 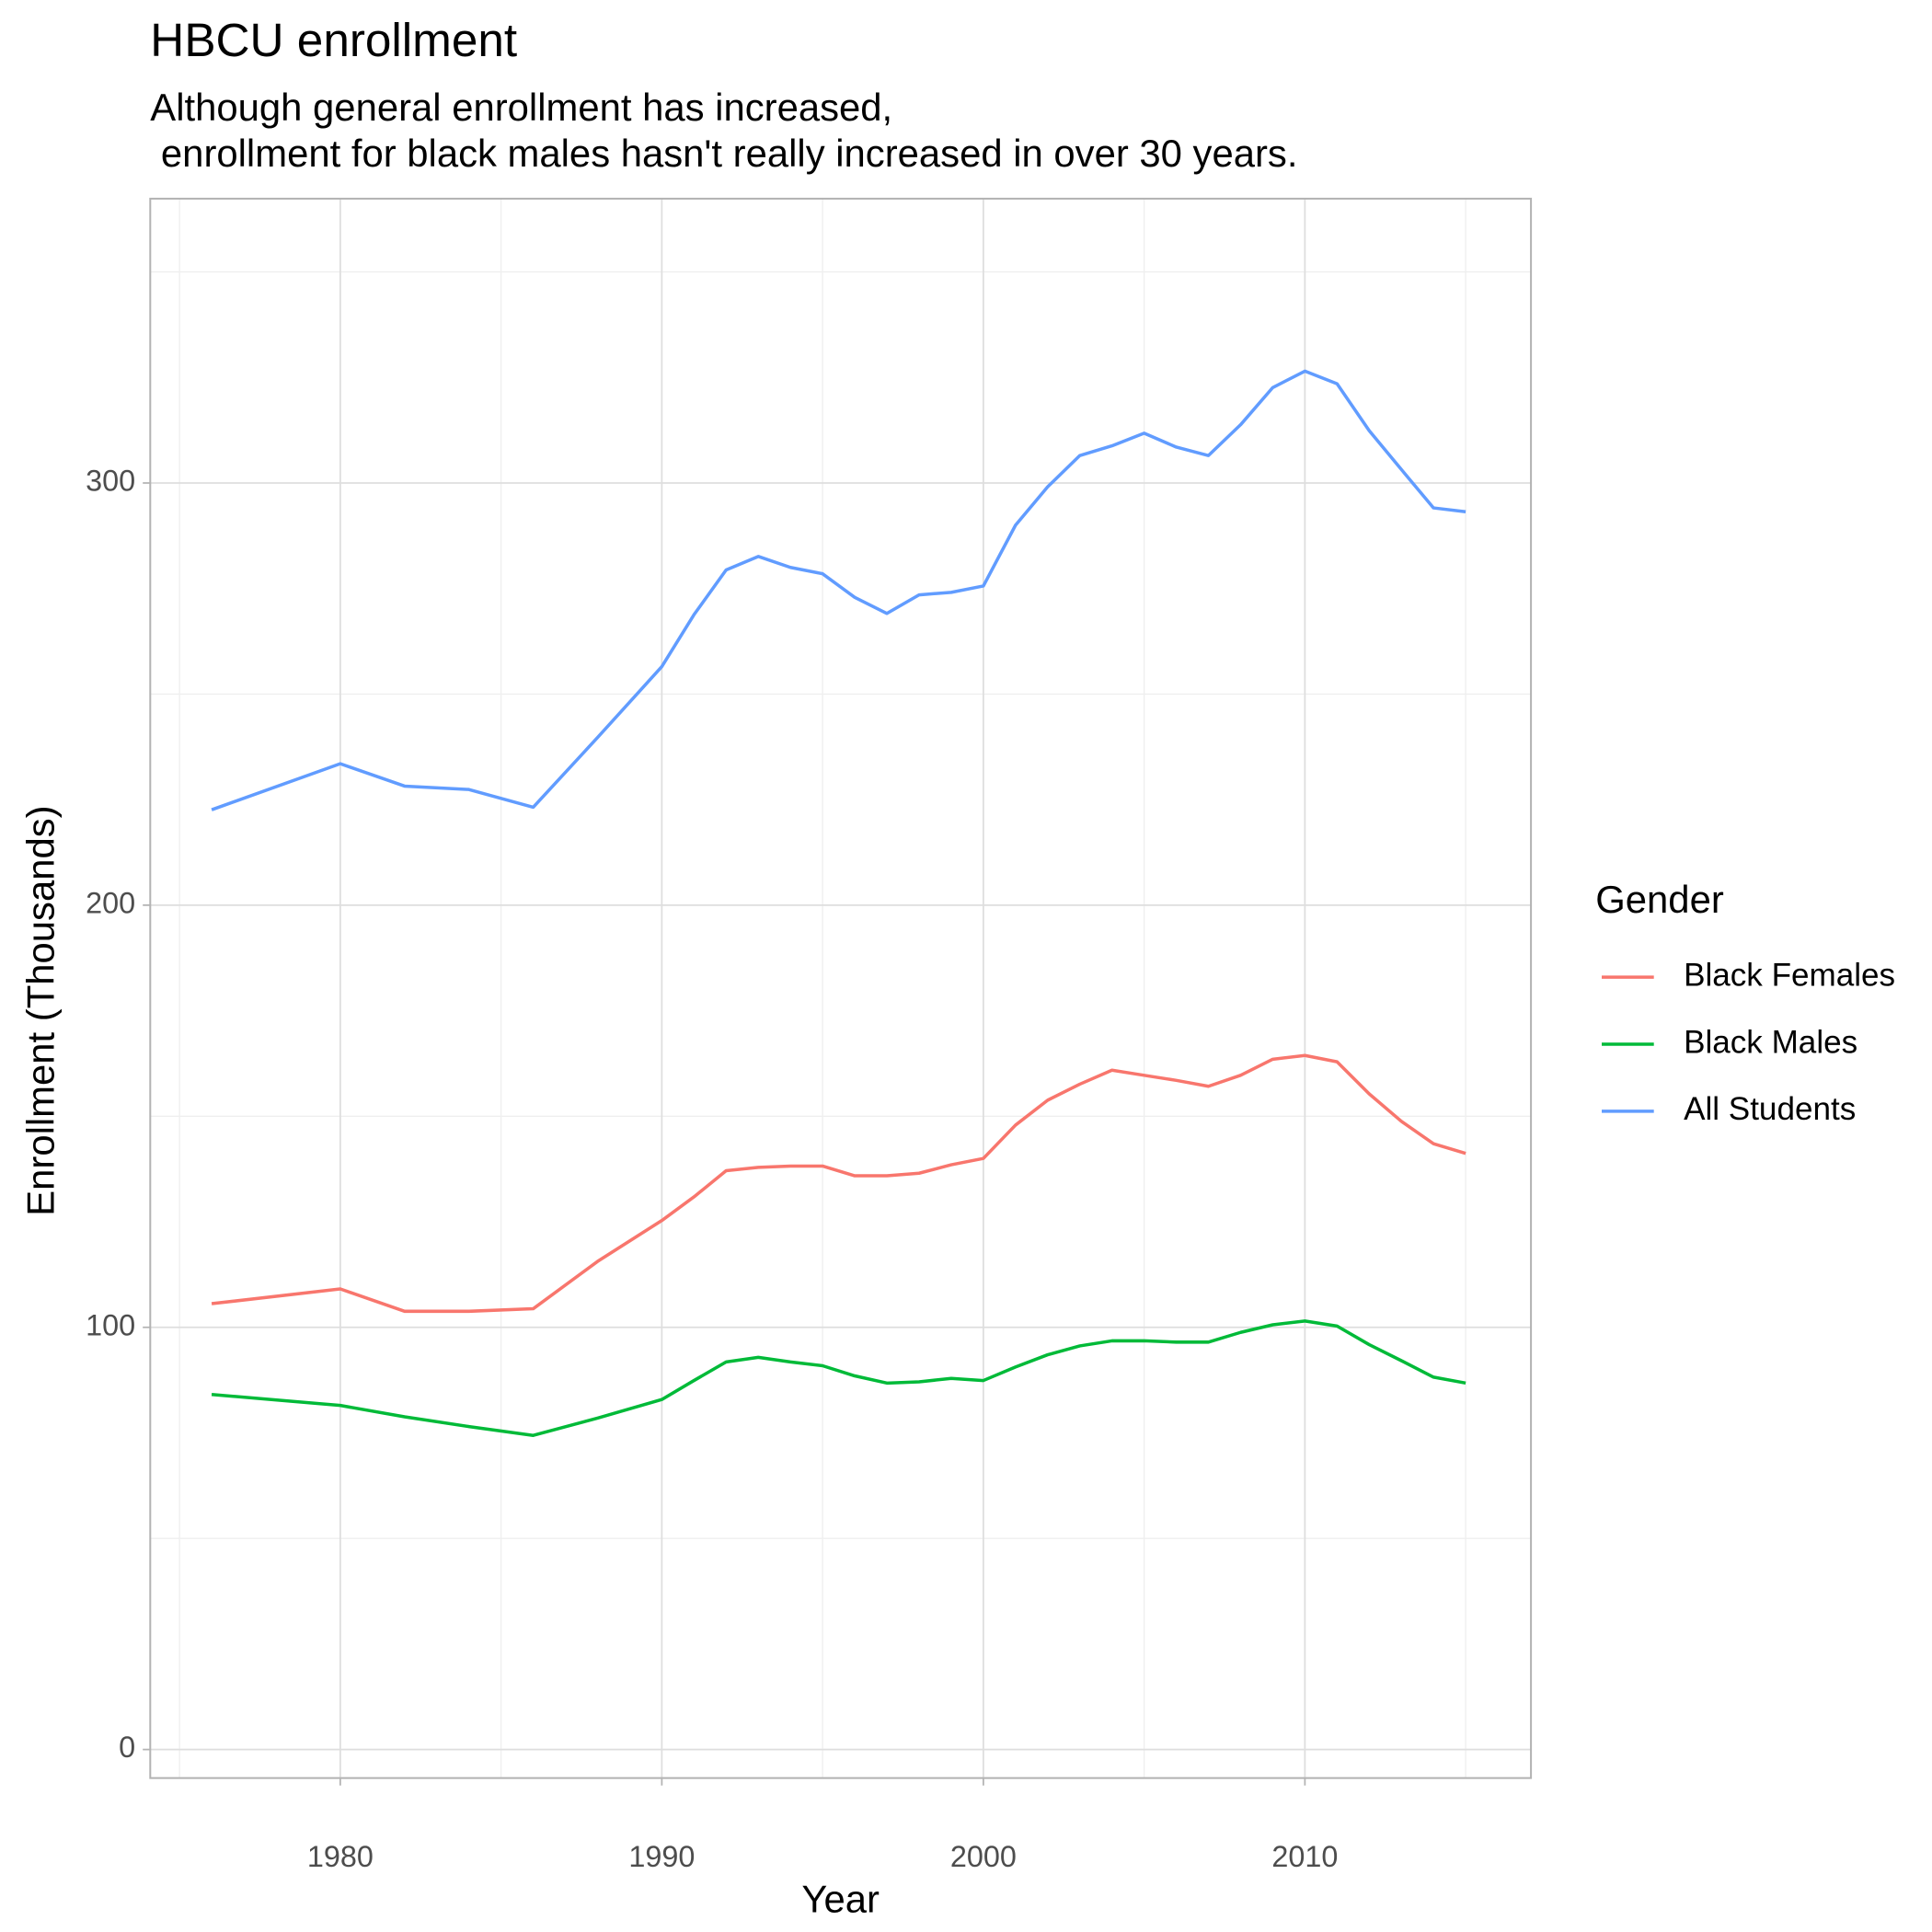 I want to click on legend-label: Black Females, so click(x=1789, y=975).